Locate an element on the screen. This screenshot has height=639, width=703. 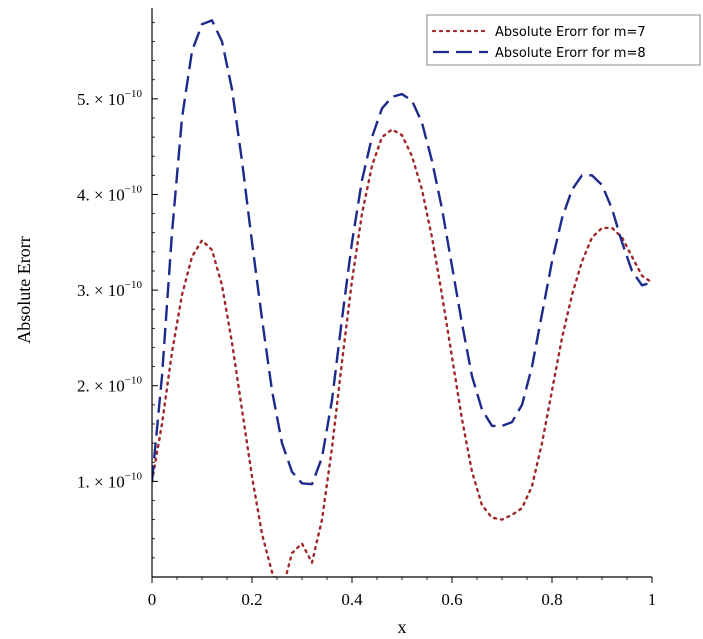
y-tick-label: 1. × 10−10 is located at coordinates (110, 480).